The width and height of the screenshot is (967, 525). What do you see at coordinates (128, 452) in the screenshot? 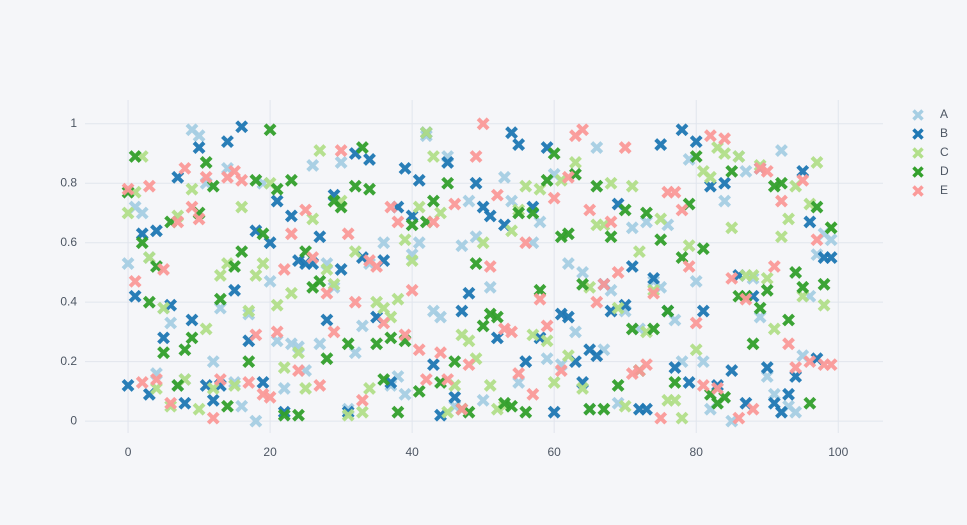
I see `x-tick-label: 0` at bounding box center [128, 452].